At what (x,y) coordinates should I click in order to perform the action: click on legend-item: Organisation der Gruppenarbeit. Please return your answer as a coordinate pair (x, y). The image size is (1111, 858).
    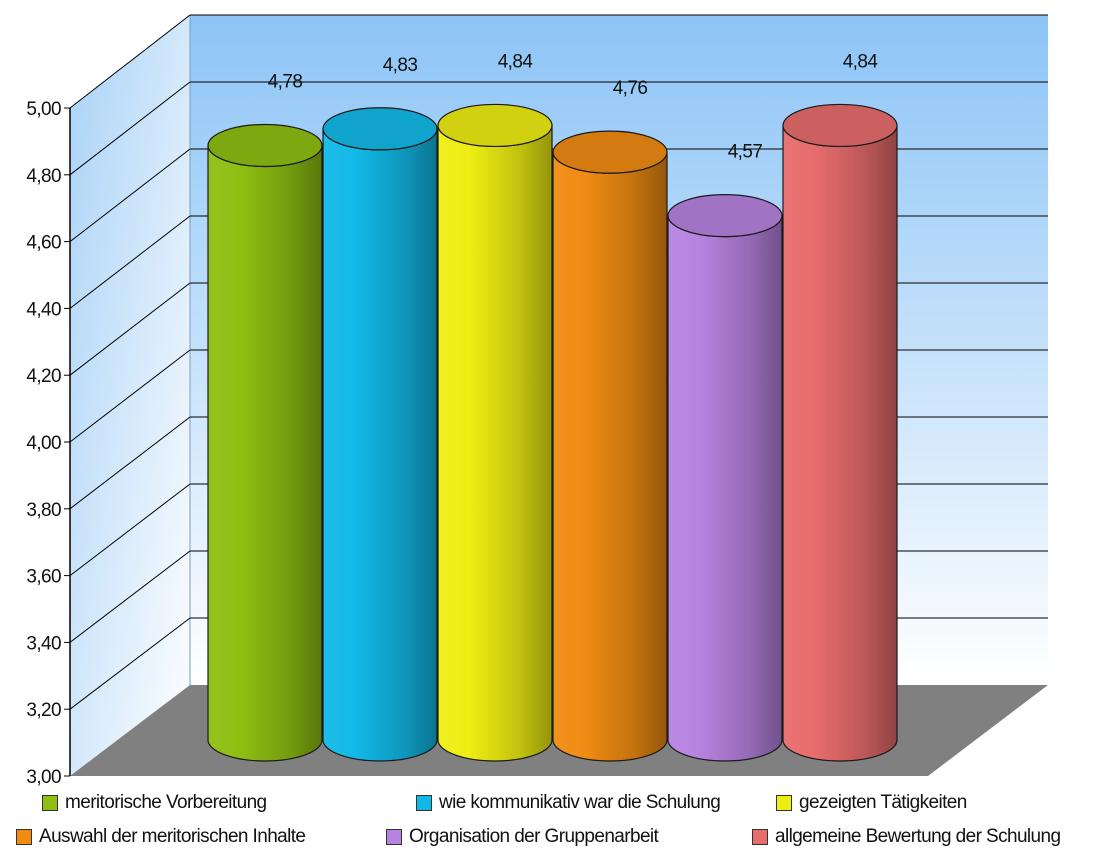
    Looking at the image, I should click on (522, 837).